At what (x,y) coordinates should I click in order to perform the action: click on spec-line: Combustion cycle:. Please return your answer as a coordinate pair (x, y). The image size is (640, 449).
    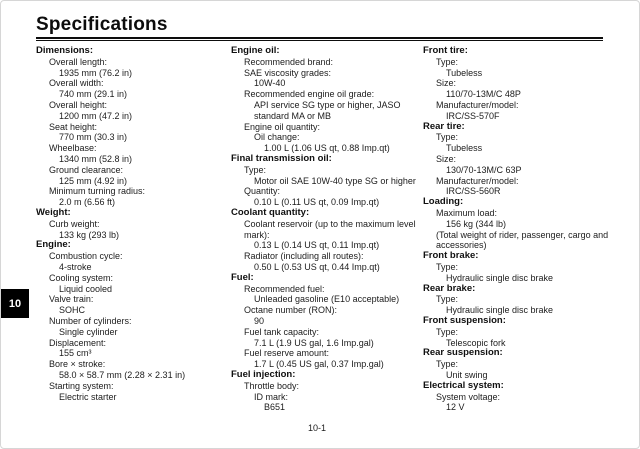
    Looking at the image, I should click on (86, 256).